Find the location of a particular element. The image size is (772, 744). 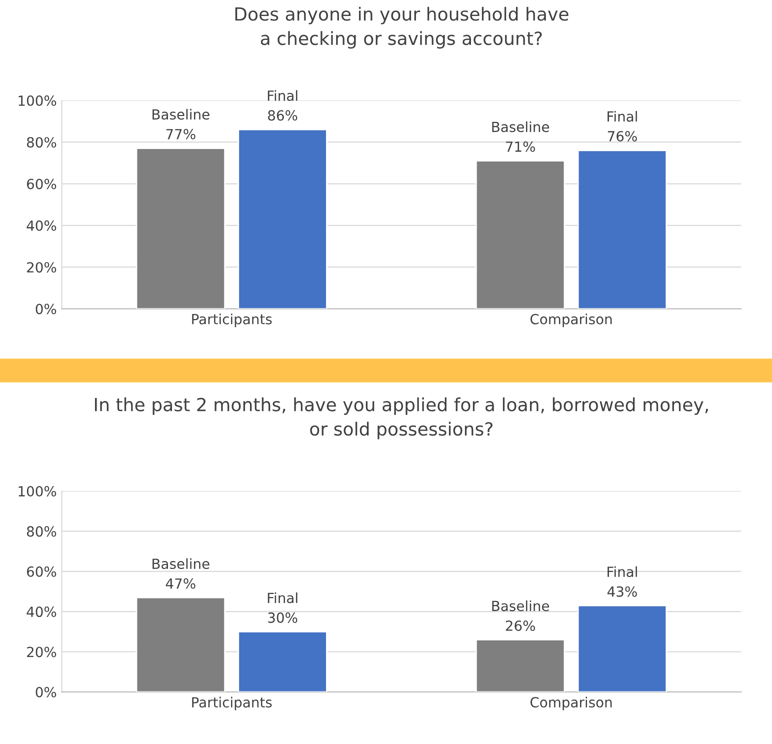

data-label: 86% is located at coordinates (283, 115).